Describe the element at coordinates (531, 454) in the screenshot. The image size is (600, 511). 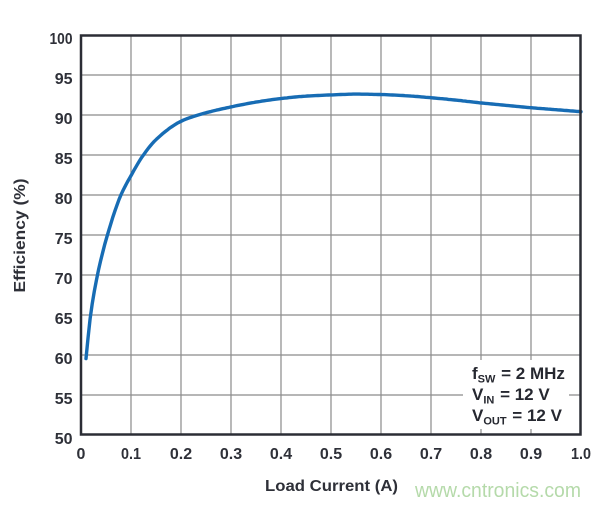
I see `svg-text: 0.9` at that location.